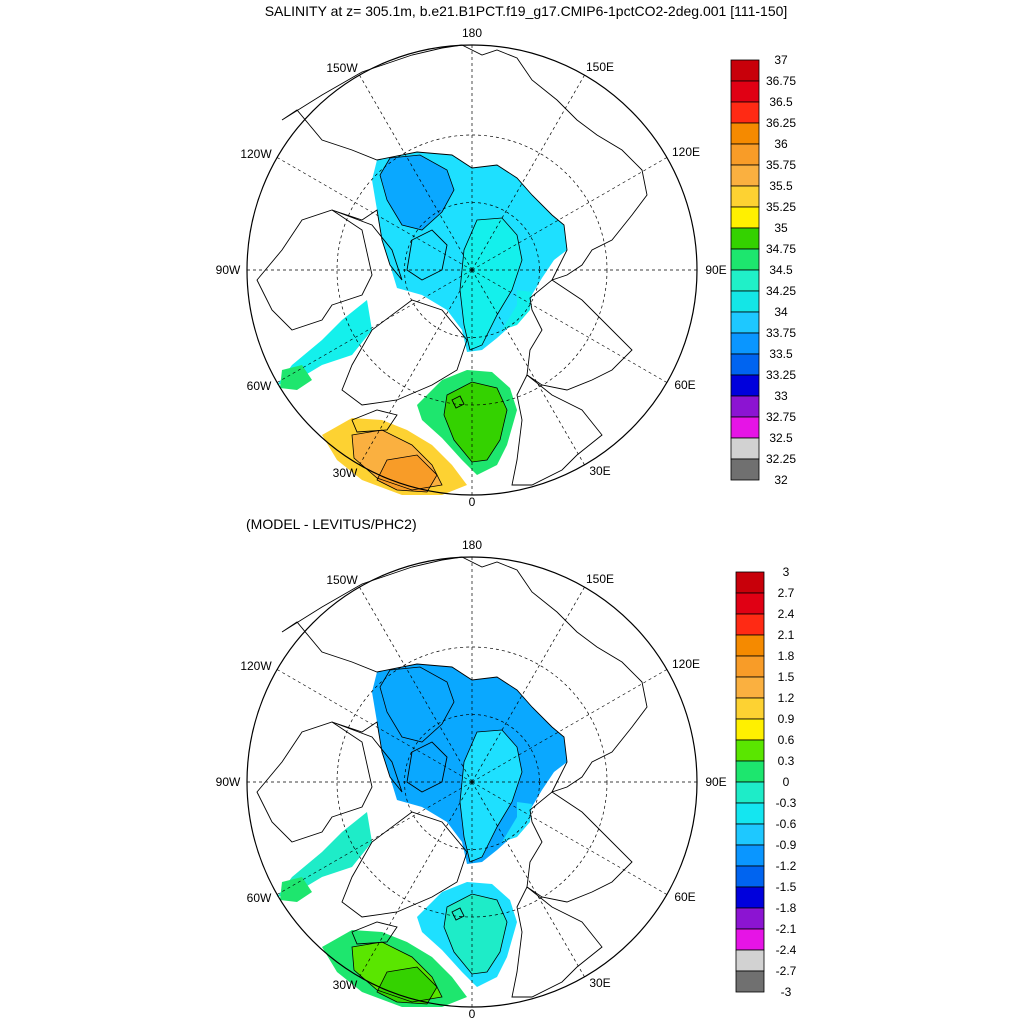 The image size is (1024, 1024). Describe the element at coordinates (781, 438) in the screenshot. I see `colorbar-tick-label: 32.5` at that location.